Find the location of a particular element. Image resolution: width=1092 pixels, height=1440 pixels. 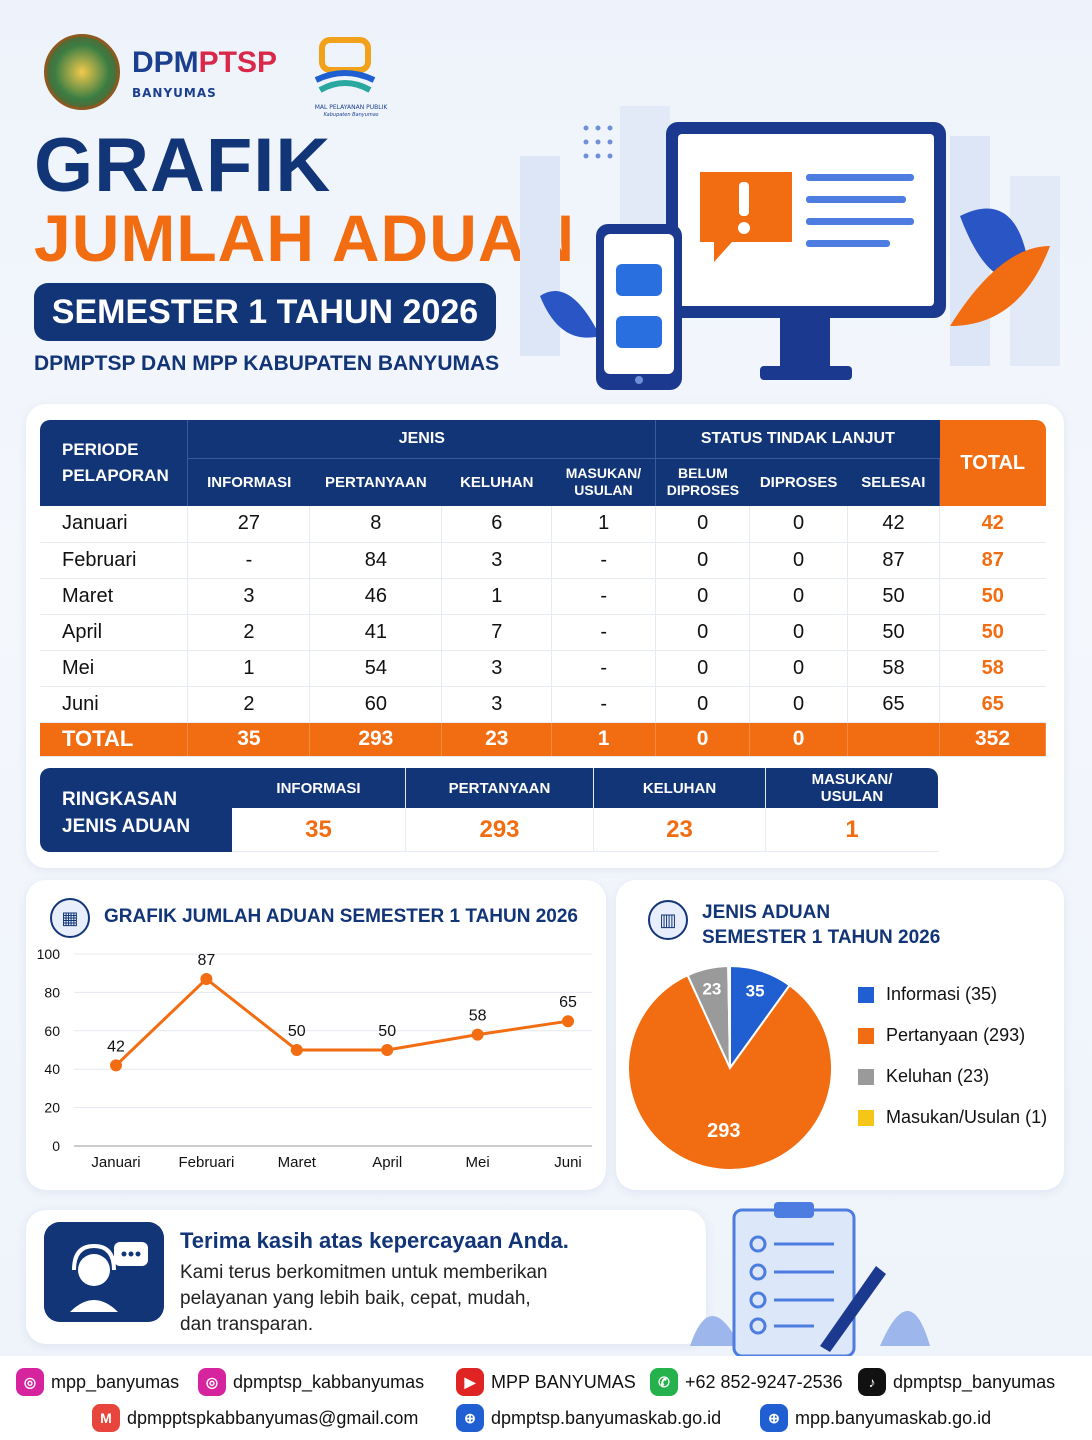

table-cell is located at coordinates (894, 739).